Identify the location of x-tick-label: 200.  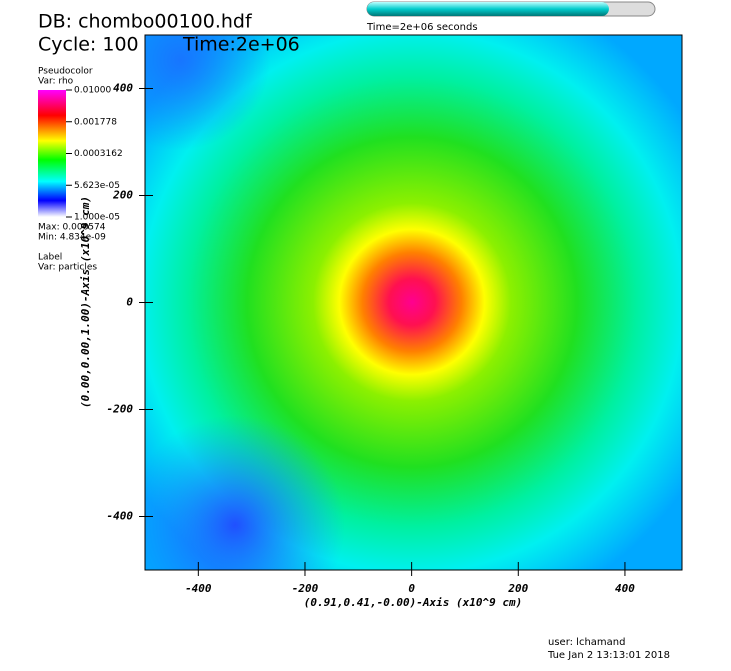
(517, 588).